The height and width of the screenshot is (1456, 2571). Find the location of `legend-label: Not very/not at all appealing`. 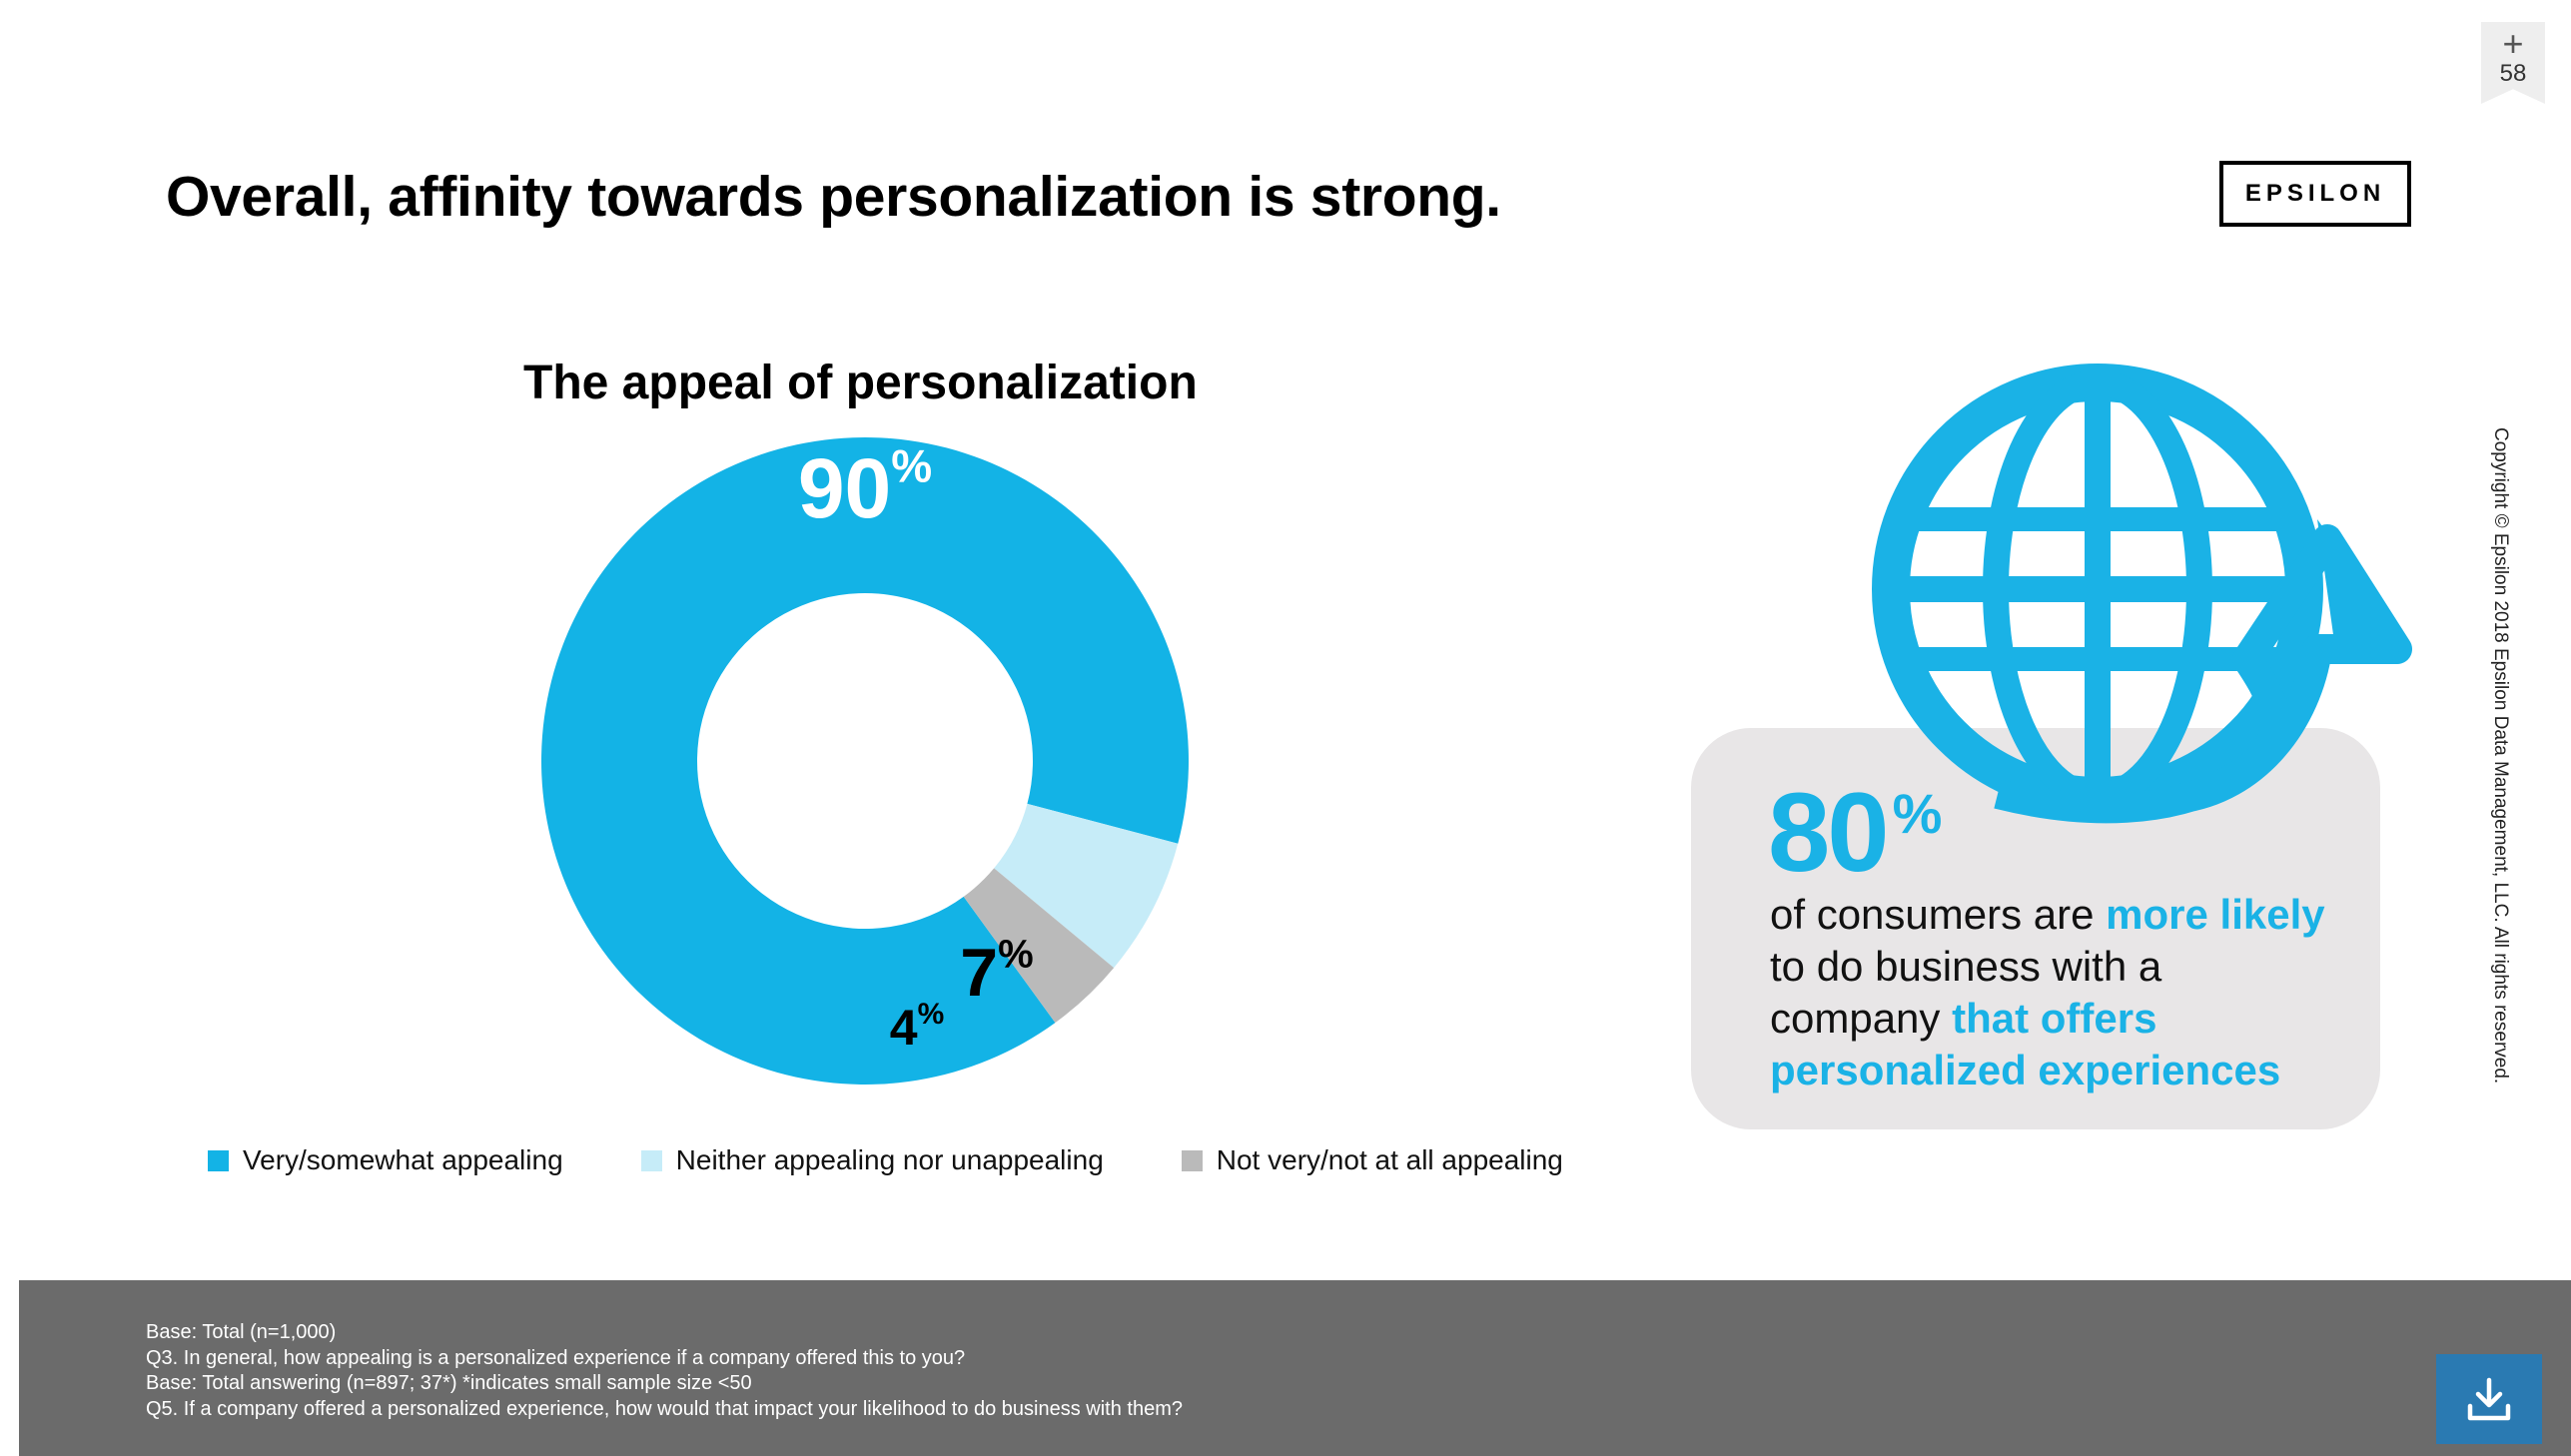

legend-label: Not very/not at all appealing is located at coordinates (1389, 1159).